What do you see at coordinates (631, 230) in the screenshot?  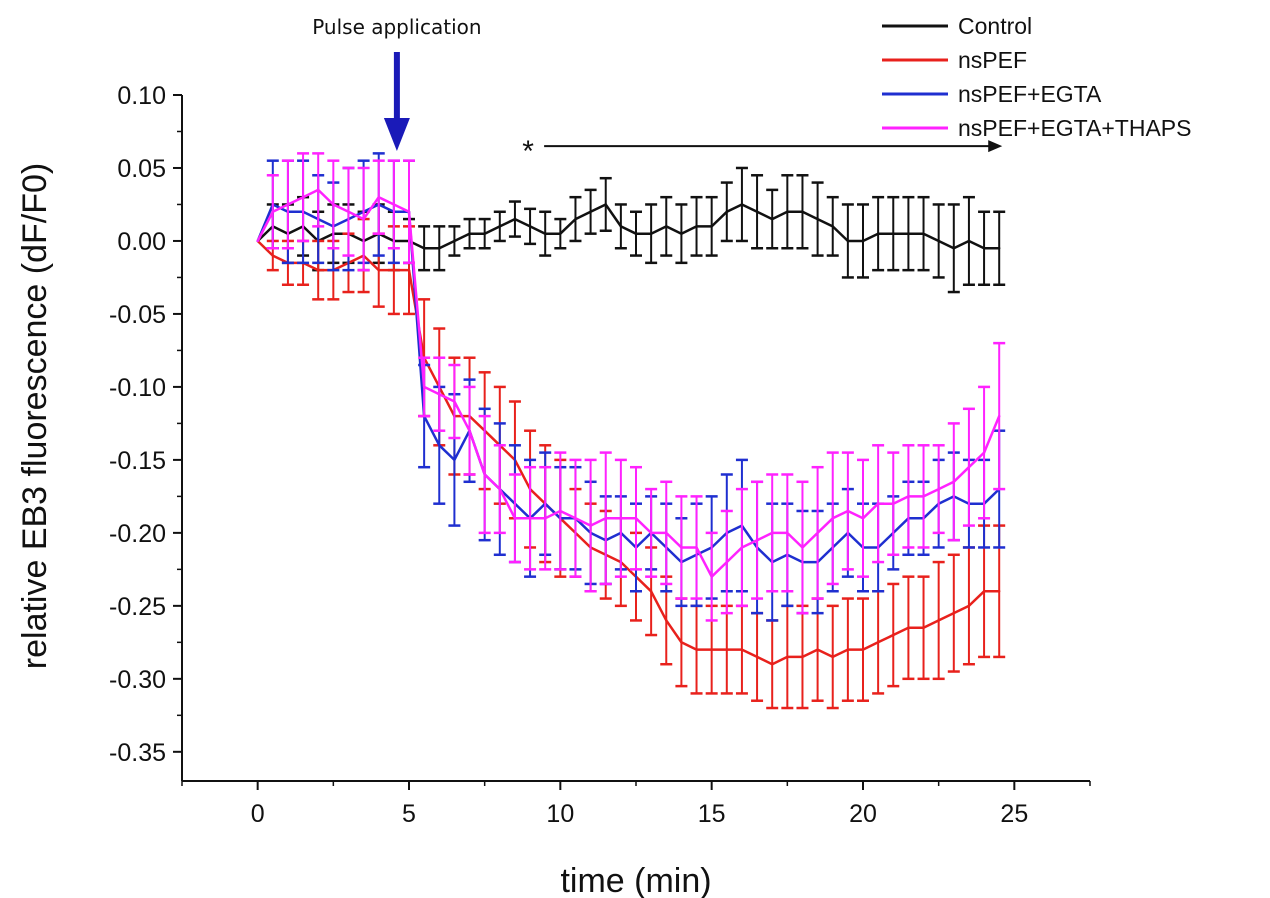 I see `series-control` at bounding box center [631, 230].